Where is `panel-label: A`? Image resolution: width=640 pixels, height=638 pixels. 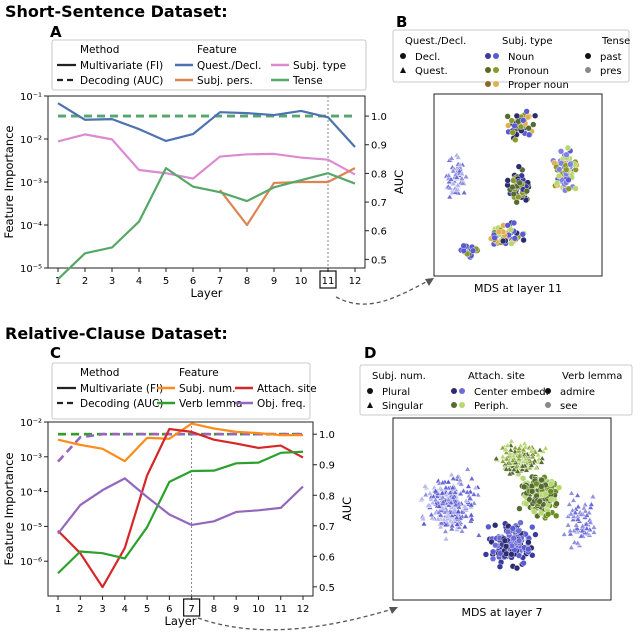 panel-label: A is located at coordinates (56, 32).